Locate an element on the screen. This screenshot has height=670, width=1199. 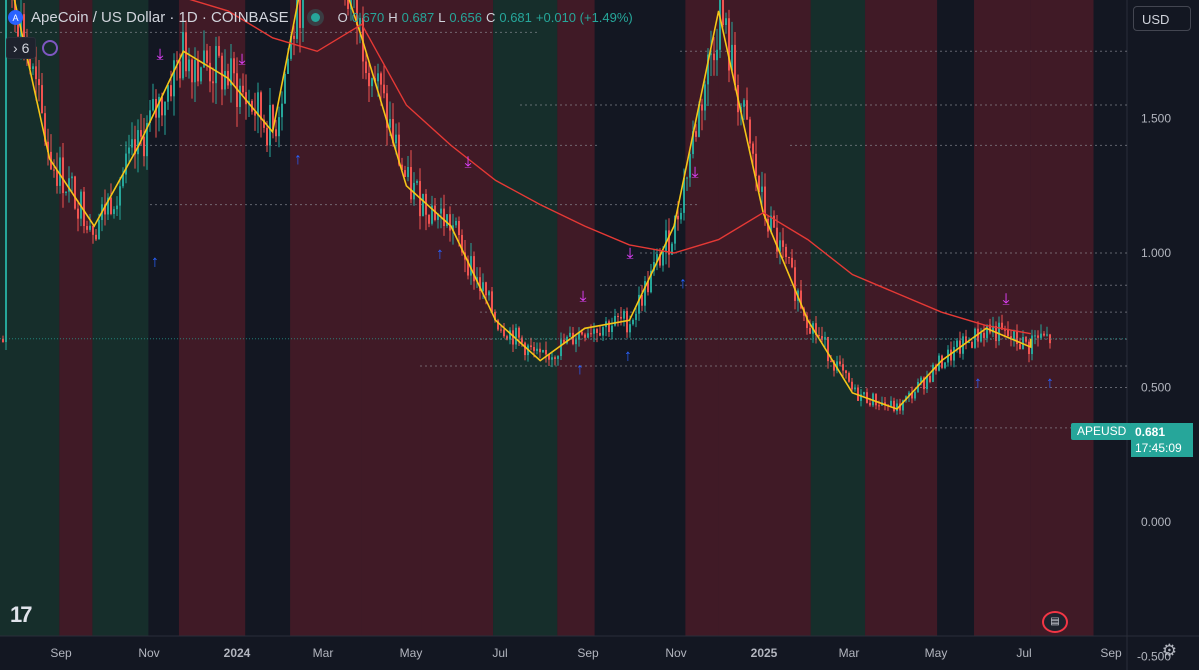
x-tick-label: Mar is located at coordinates (323, 653).